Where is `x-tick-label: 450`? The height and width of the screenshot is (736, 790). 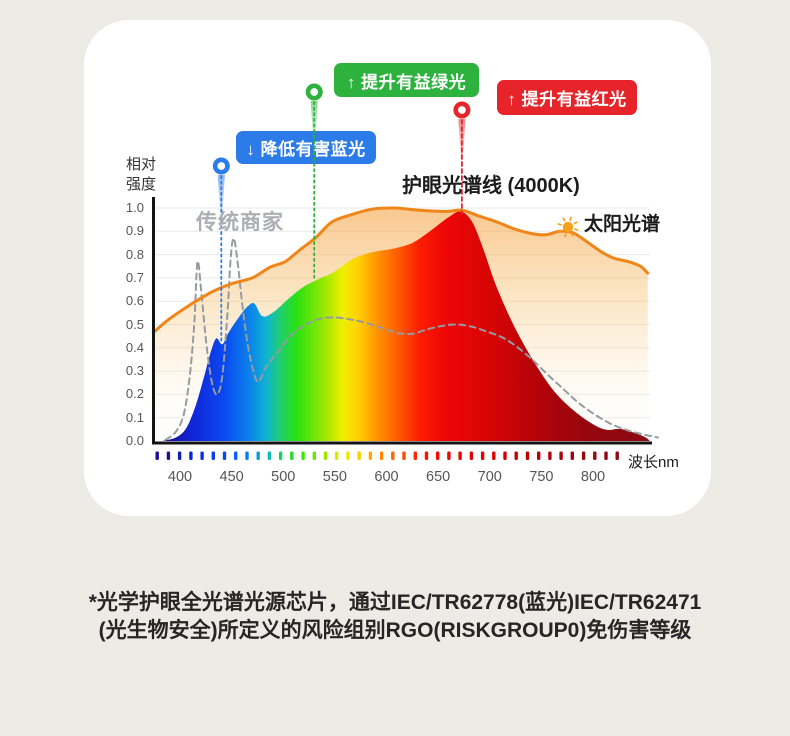
x-tick-label: 450 is located at coordinates (231, 477).